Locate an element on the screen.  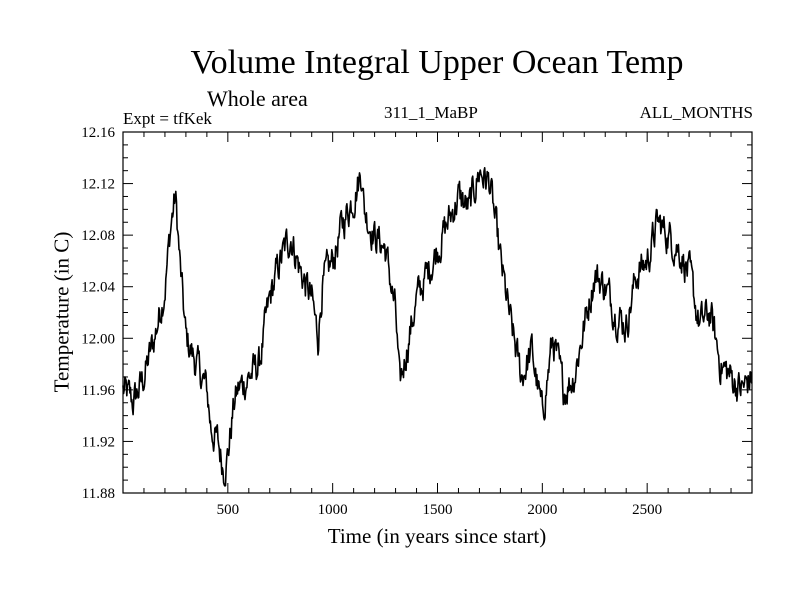
y-tick-label: 11.88 is located at coordinates (98, 494).